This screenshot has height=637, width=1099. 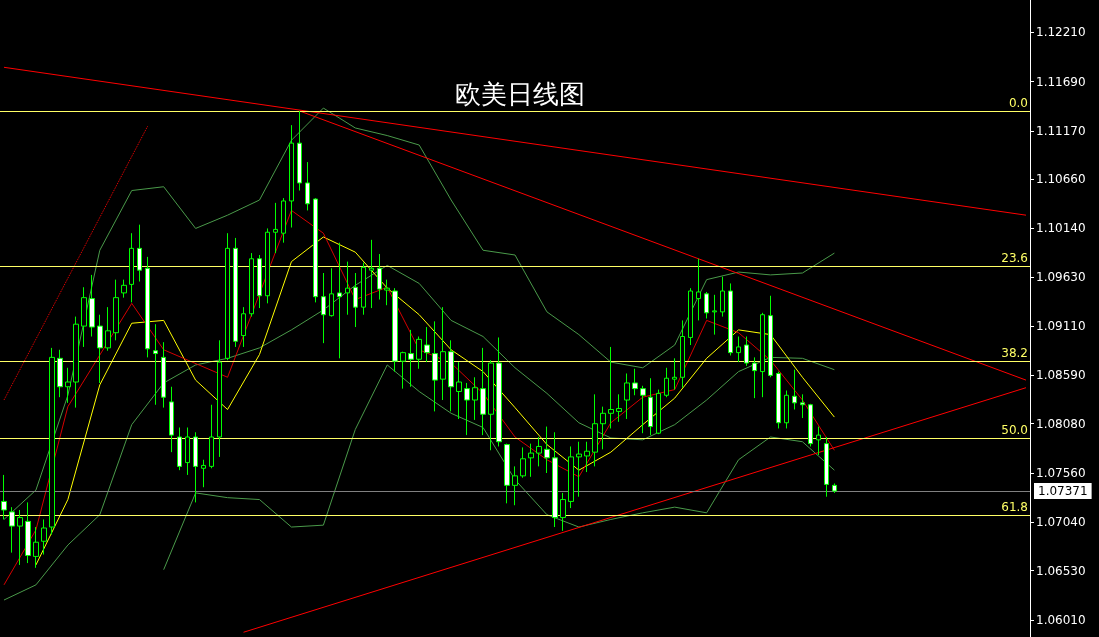 What do you see at coordinates (1018, 103) in the screenshot?
I see `annotation: 0.0` at bounding box center [1018, 103].